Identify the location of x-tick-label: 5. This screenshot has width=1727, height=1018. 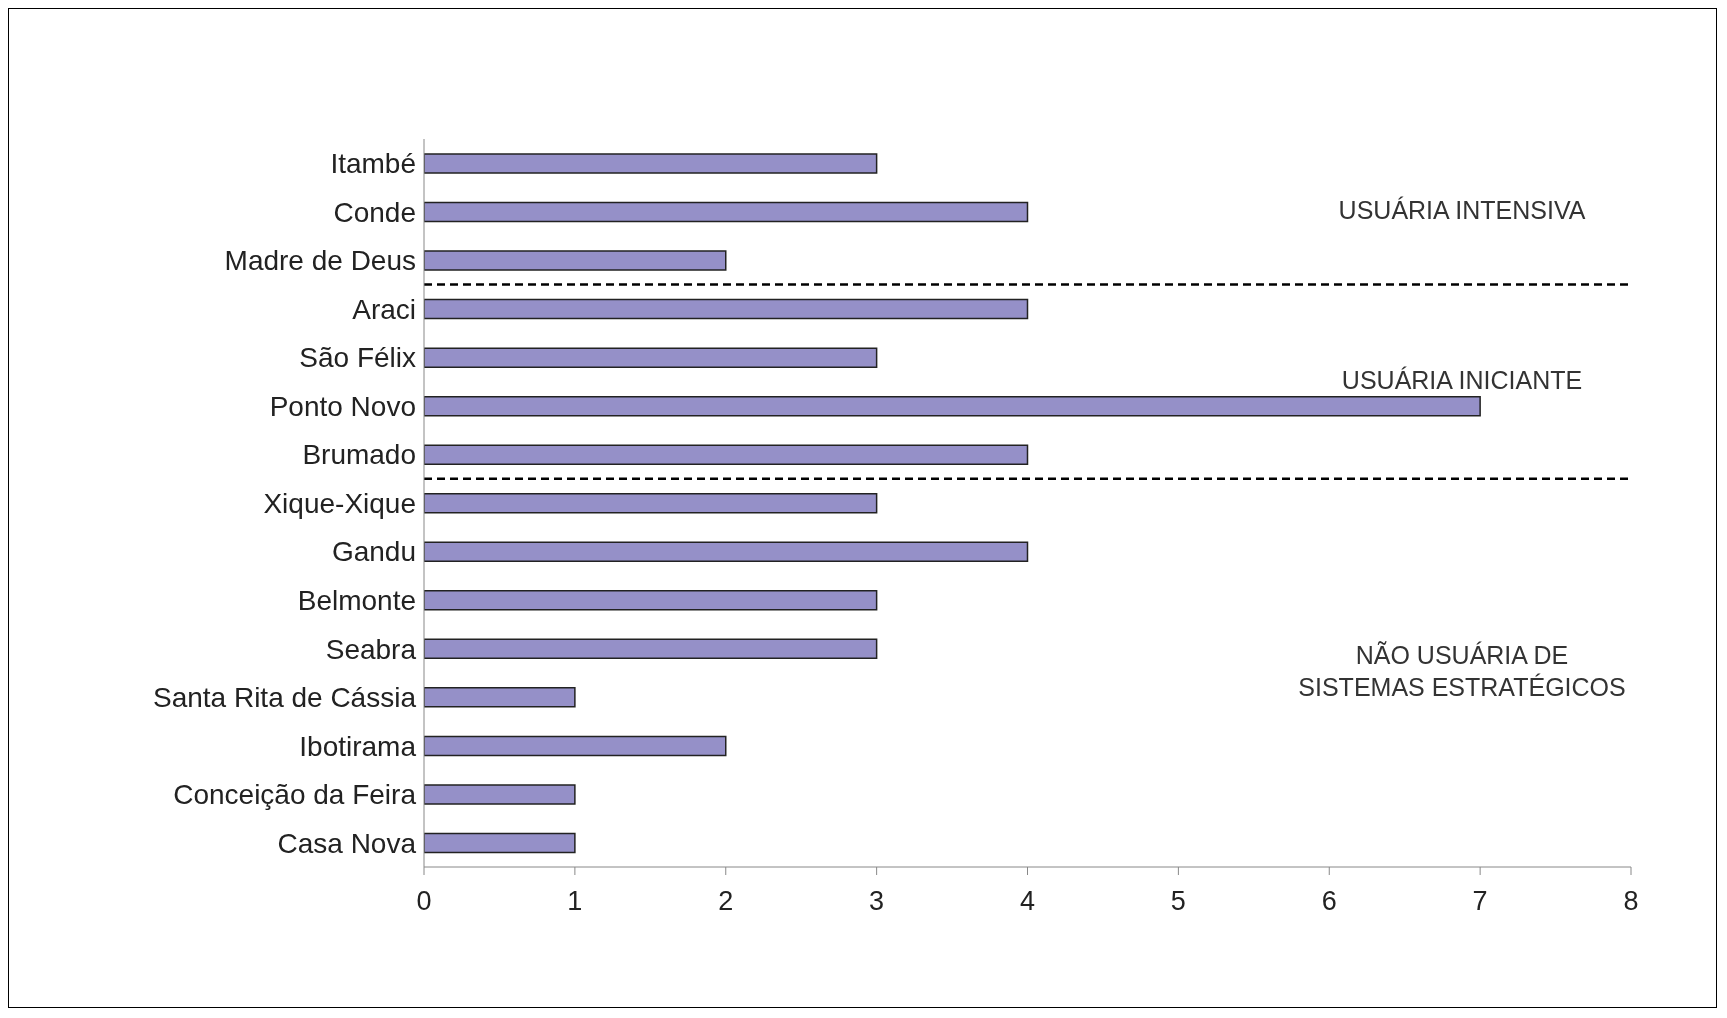
(1178, 901).